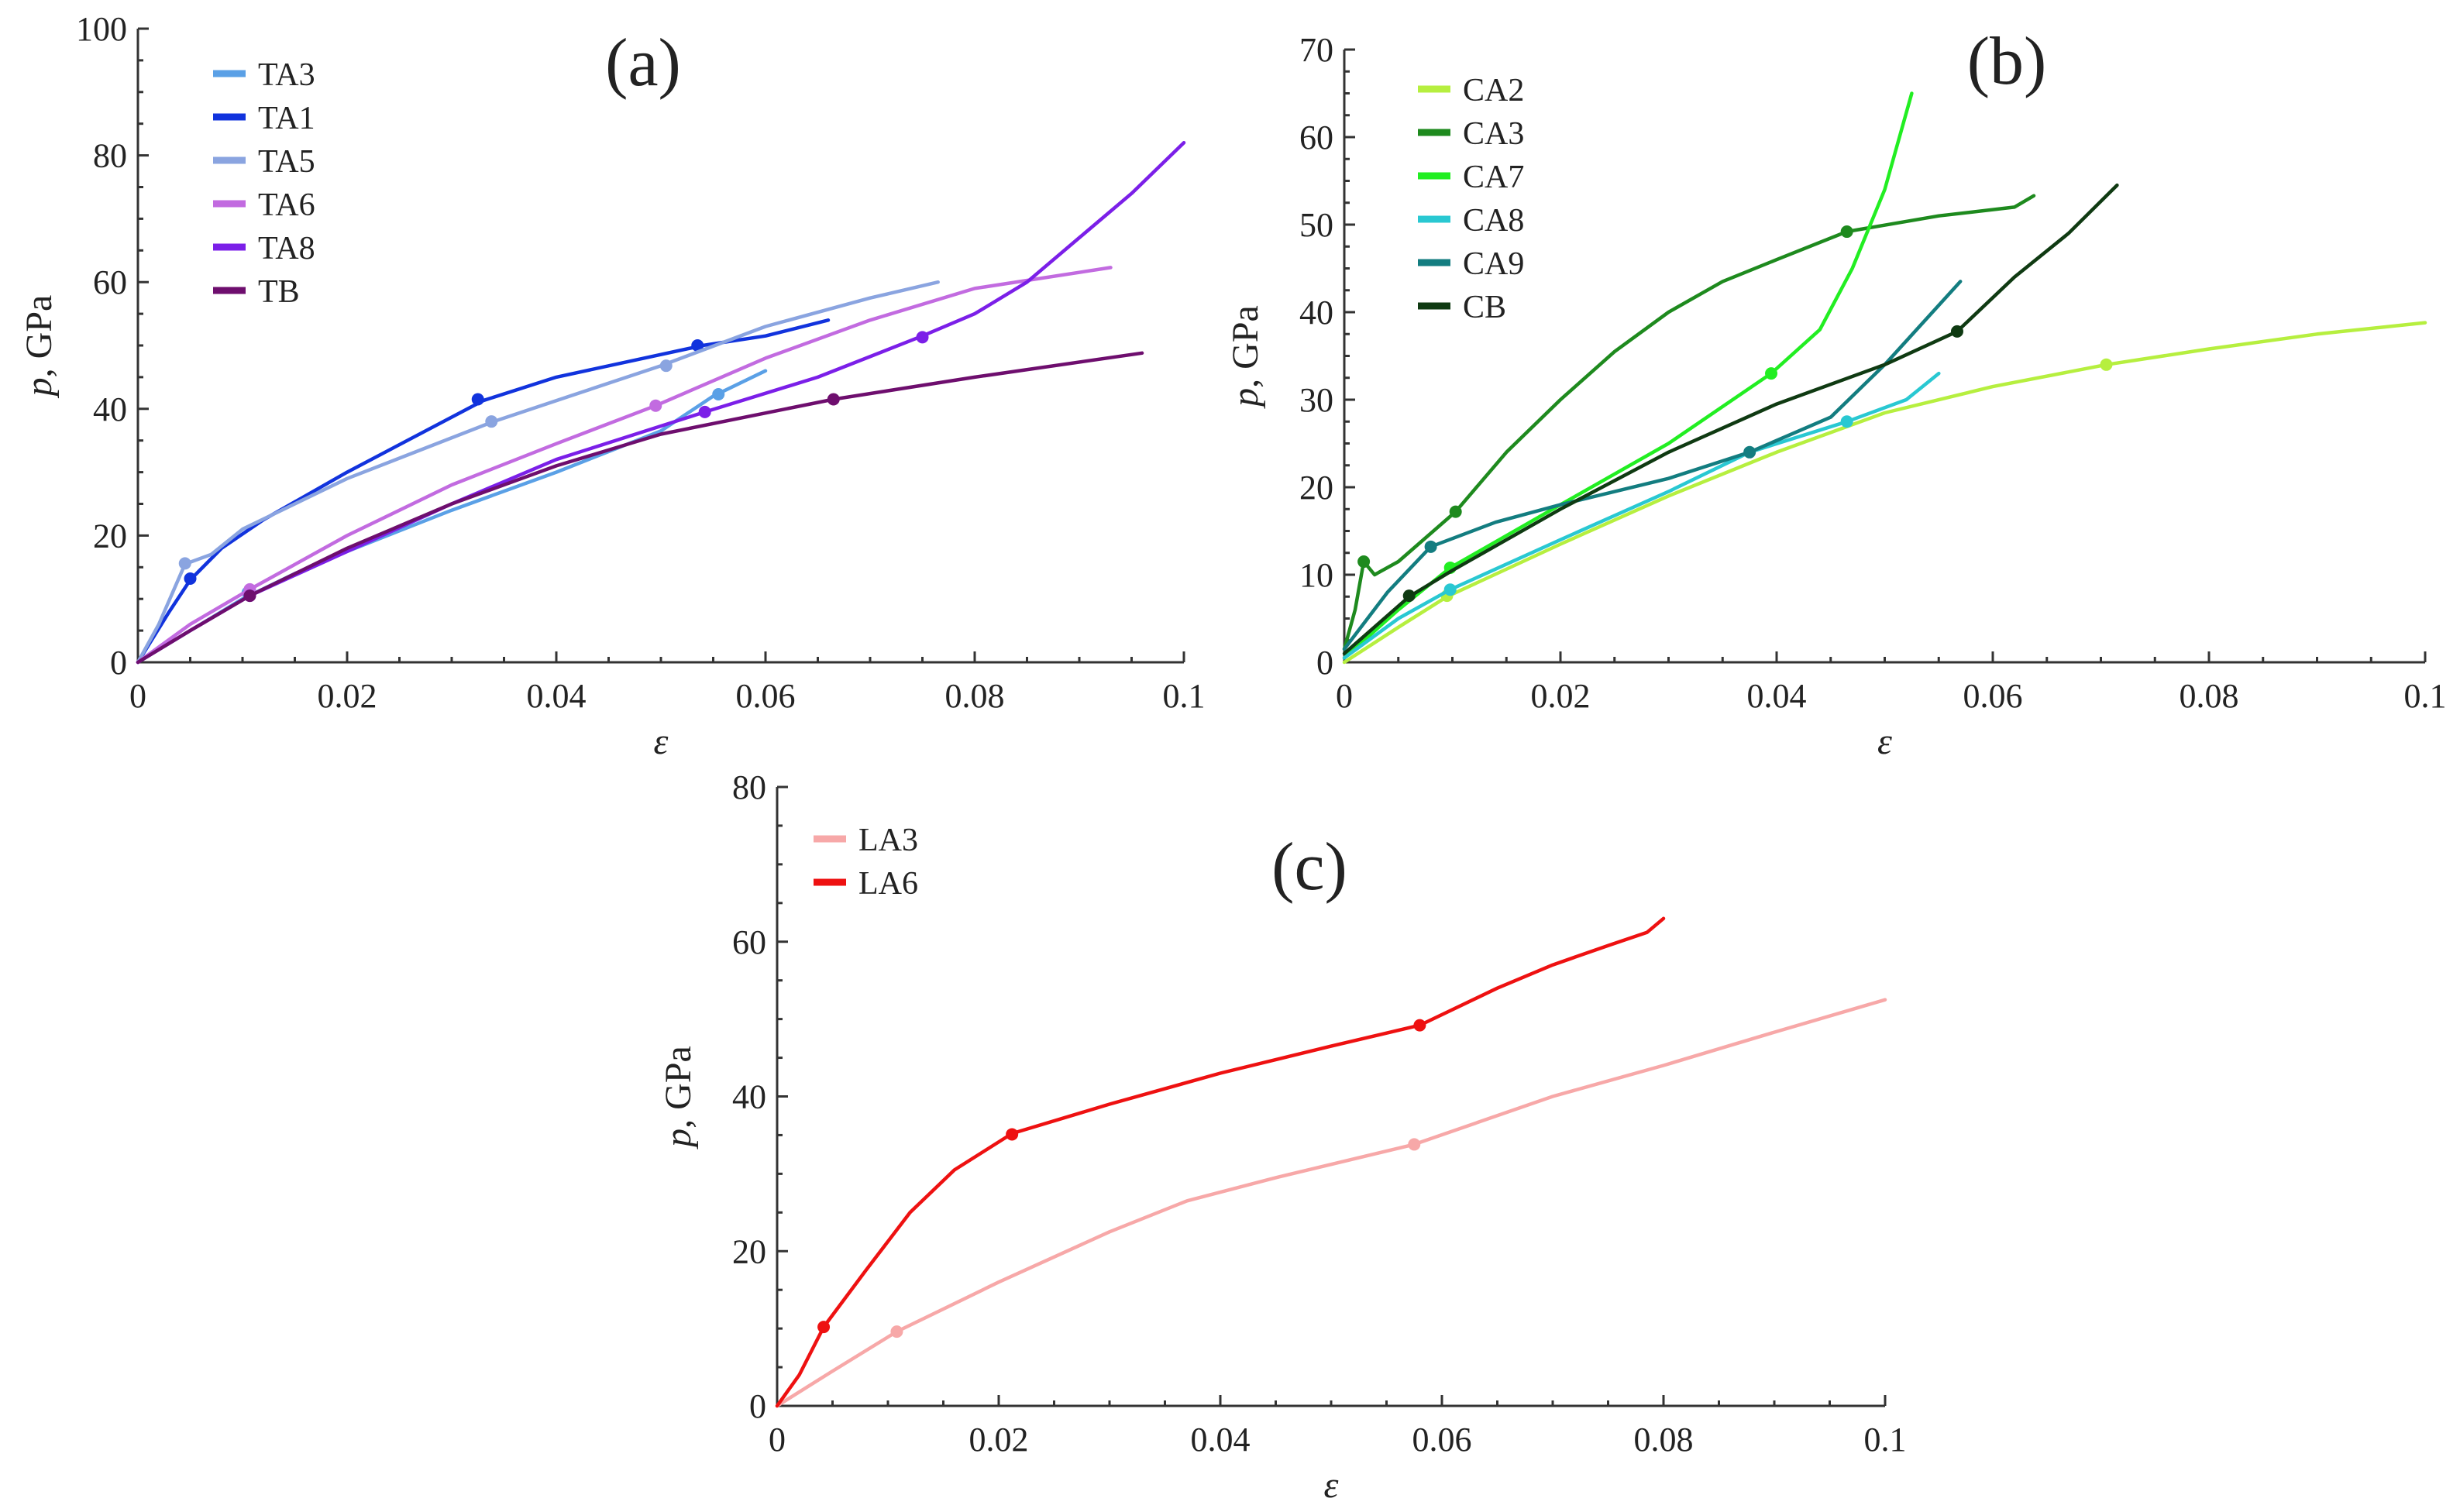 This screenshot has width=2460, height=1512. I want to click on series-line-ca3, so click(1689, 422).